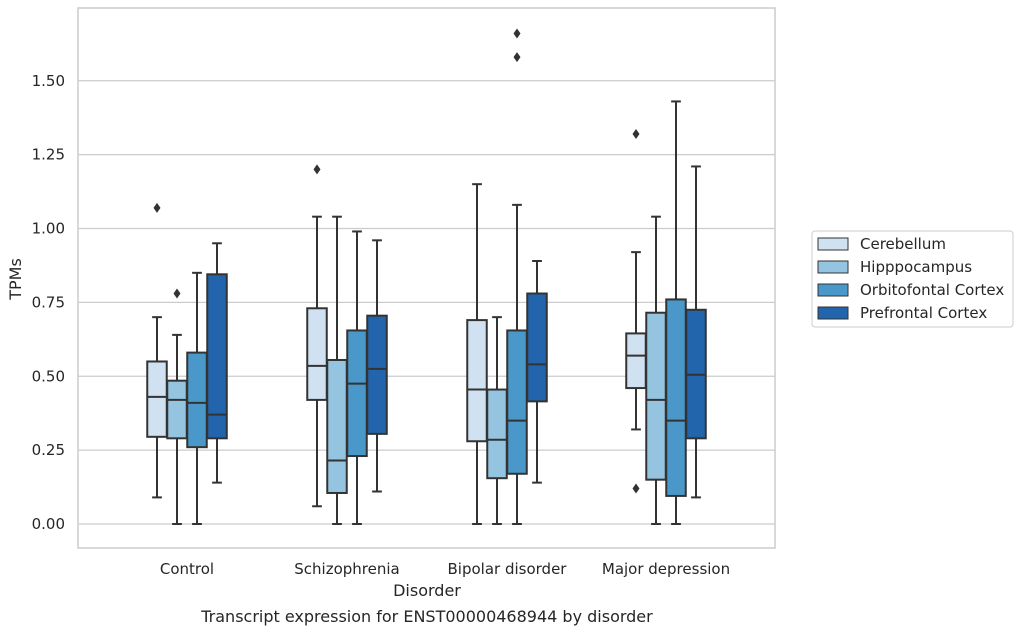 The width and height of the screenshot is (1023, 638). I want to click on y-tick-label: 0.50, so click(48, 376).